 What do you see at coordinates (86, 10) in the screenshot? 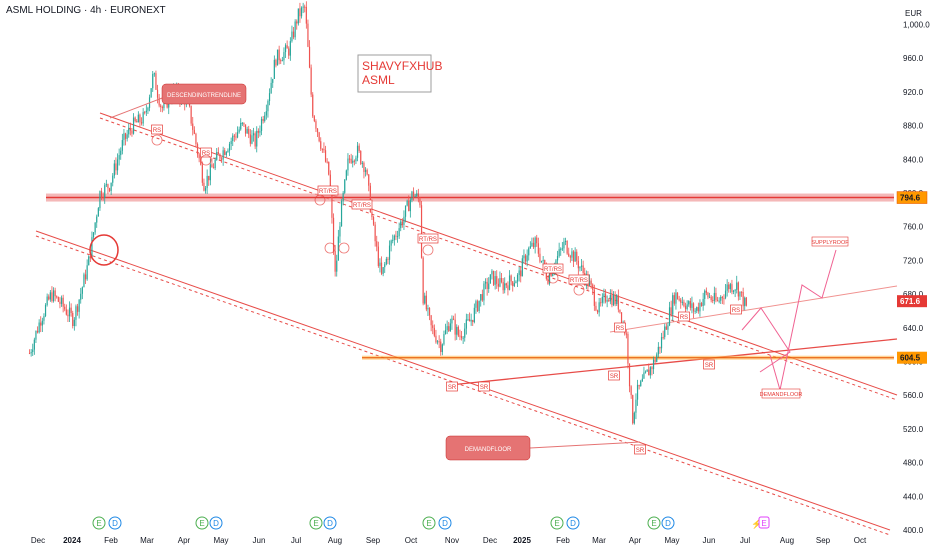
I see `symbol-title: ASML HOLDING · 4h · EURONEXT` at bounding box center [86, 10].